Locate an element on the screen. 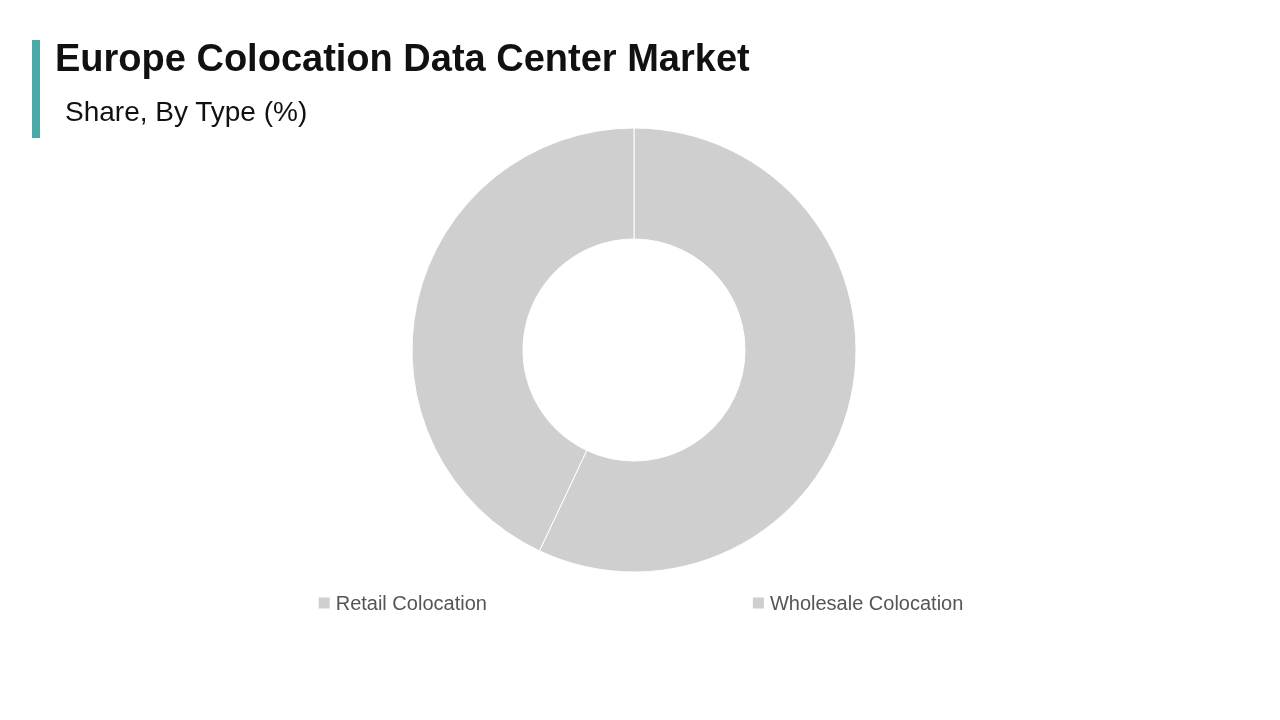  chart-subtitle: Share, By Type (%) is located at coordinates (186, 111).